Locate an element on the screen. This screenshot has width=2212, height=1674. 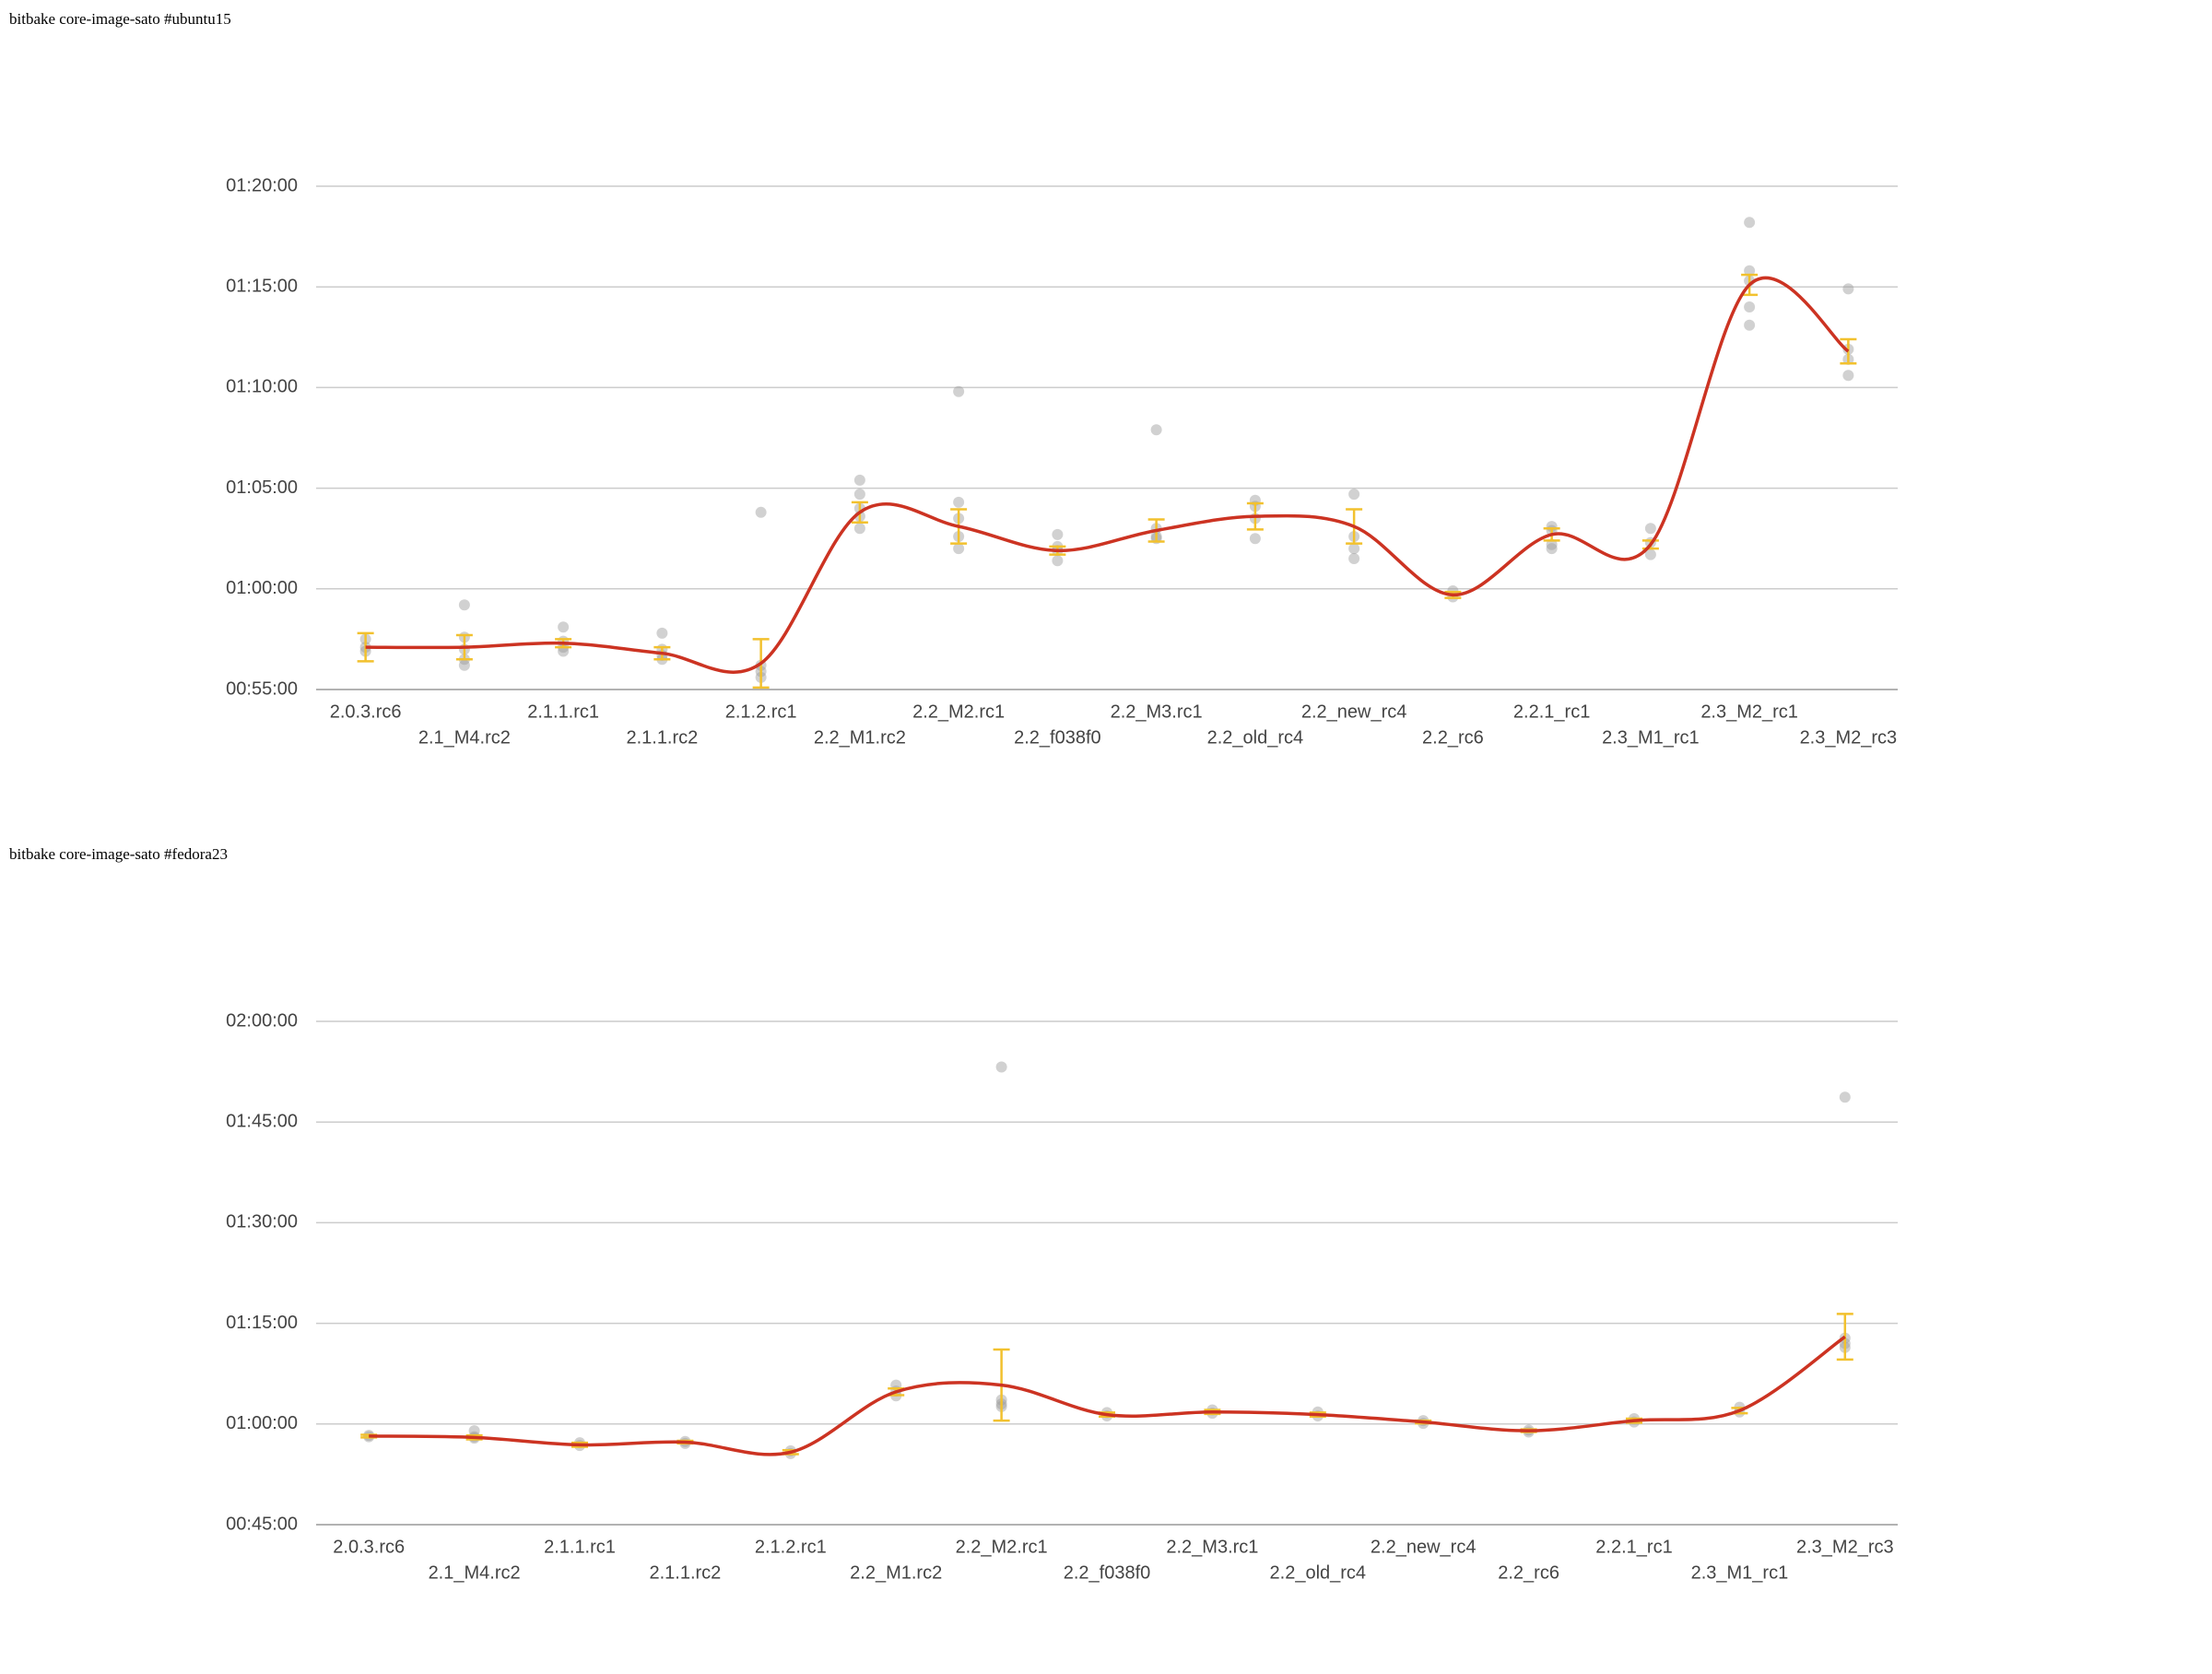
x-tick-label: 2.3_M2_rc1 is located at coordinates (1749, 712).